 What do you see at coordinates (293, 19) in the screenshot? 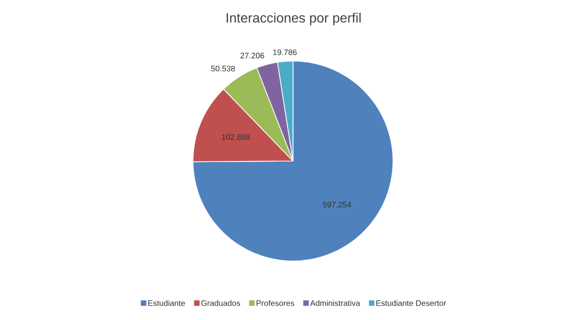
I see `chart-title: Interacciones por perfil` at bounding box center [293, 19].